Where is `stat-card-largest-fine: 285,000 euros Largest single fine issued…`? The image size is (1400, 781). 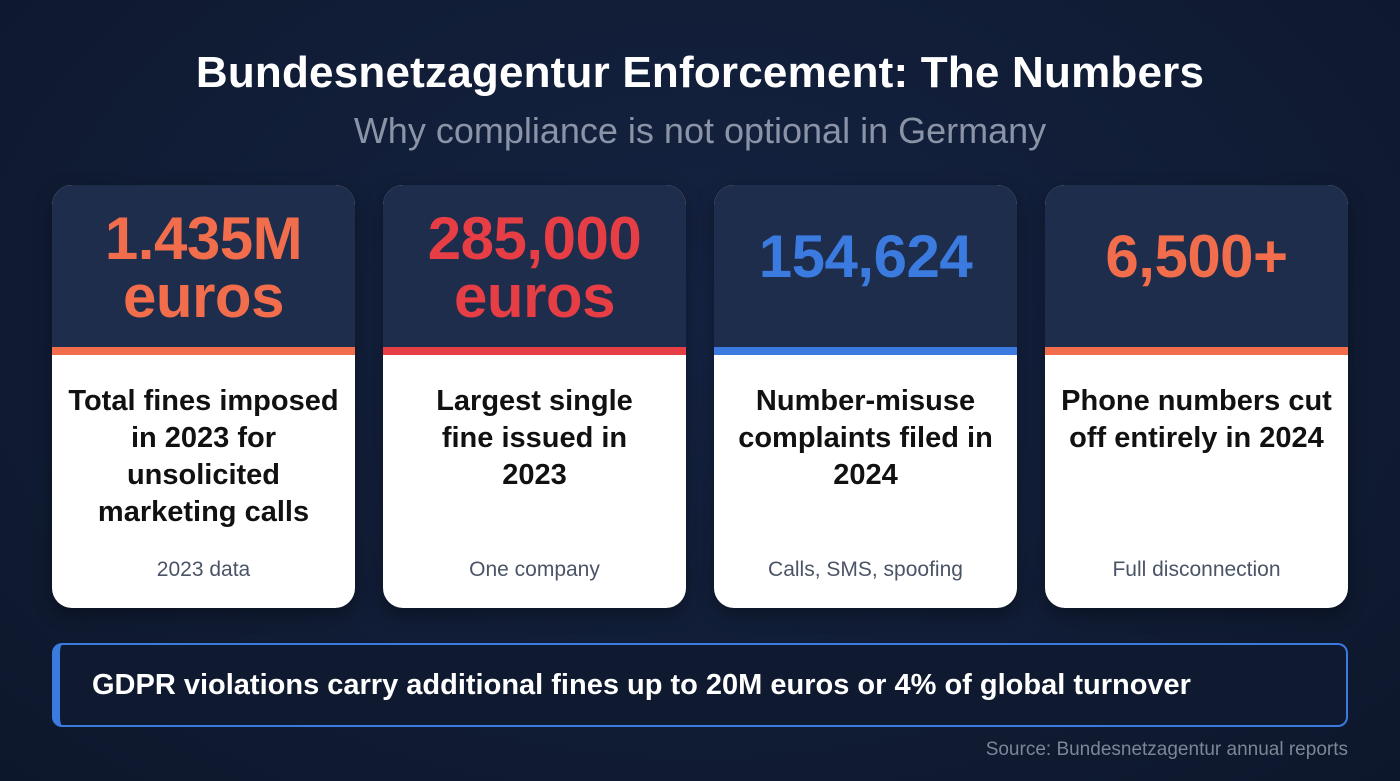 stat-card-largest-fine: 285,000 euros Largest single fine issued… is located at coordinates (534, 396).